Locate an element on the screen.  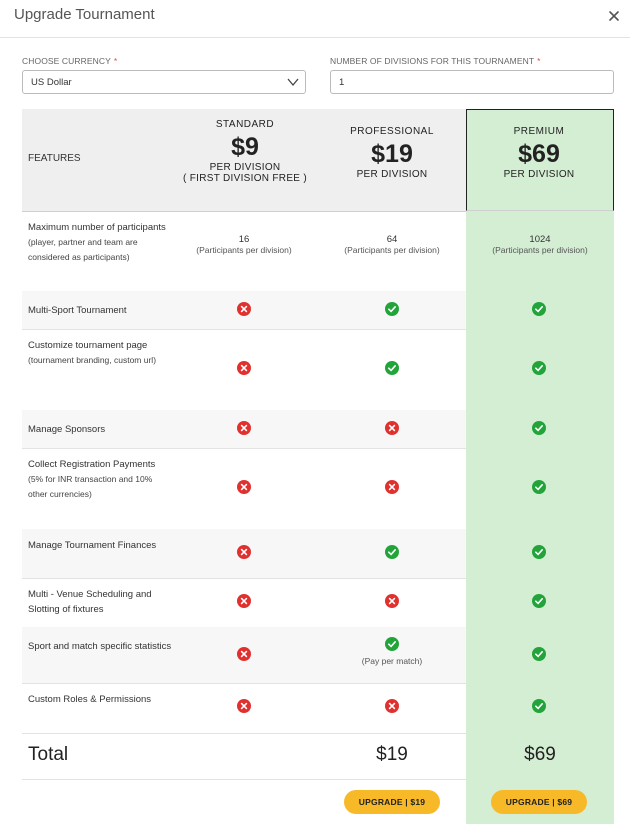
plan-premium: PREMIUM $69 PER DIVISION is located at coordinates (539, 153).